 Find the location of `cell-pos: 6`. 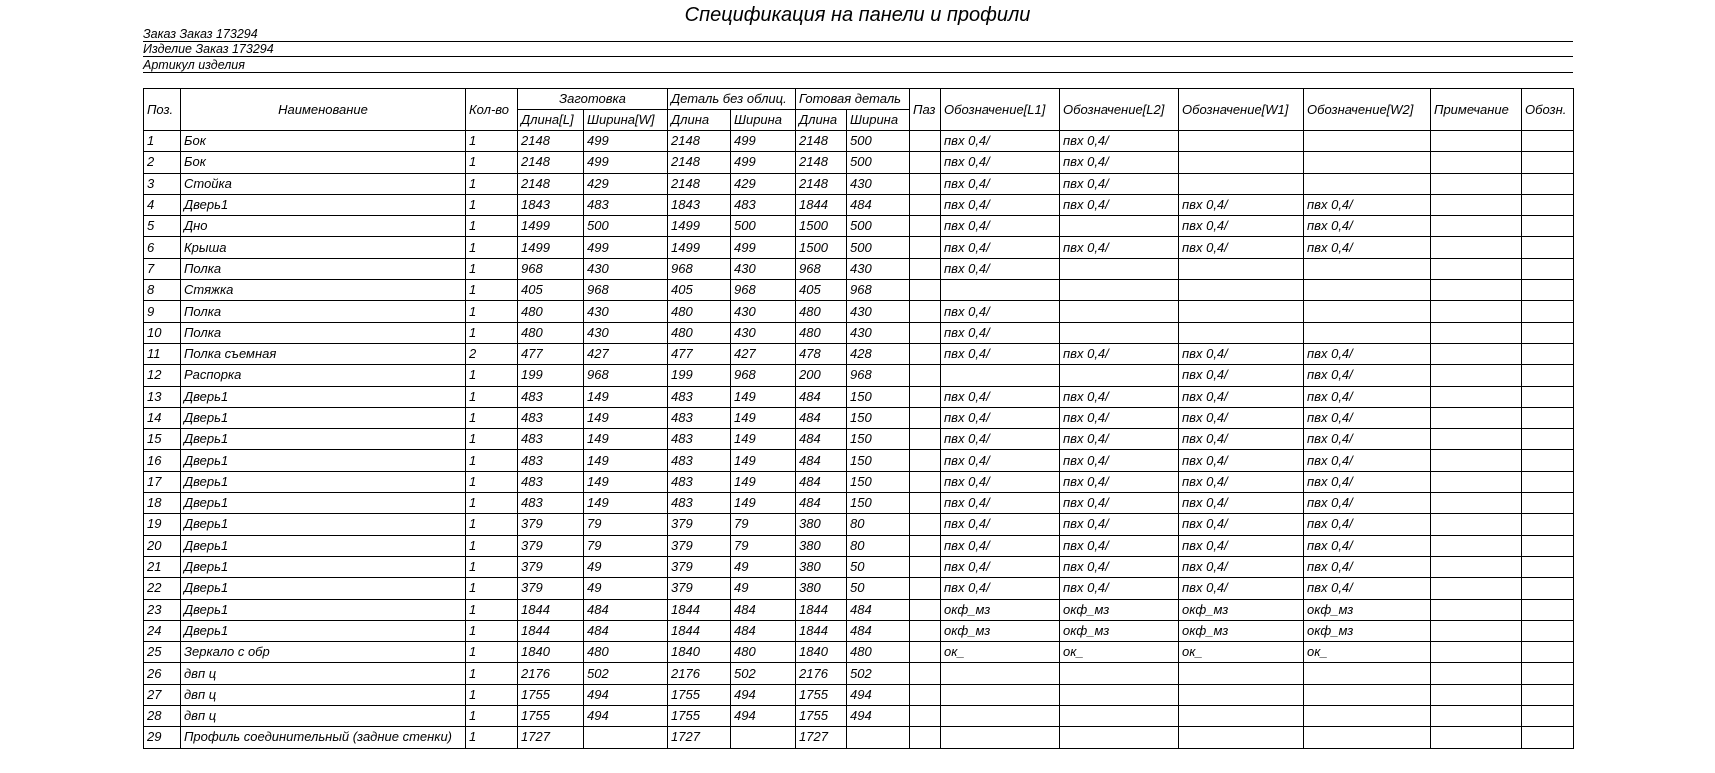

cell-pos: 6 is located at coordinates (162, 247).